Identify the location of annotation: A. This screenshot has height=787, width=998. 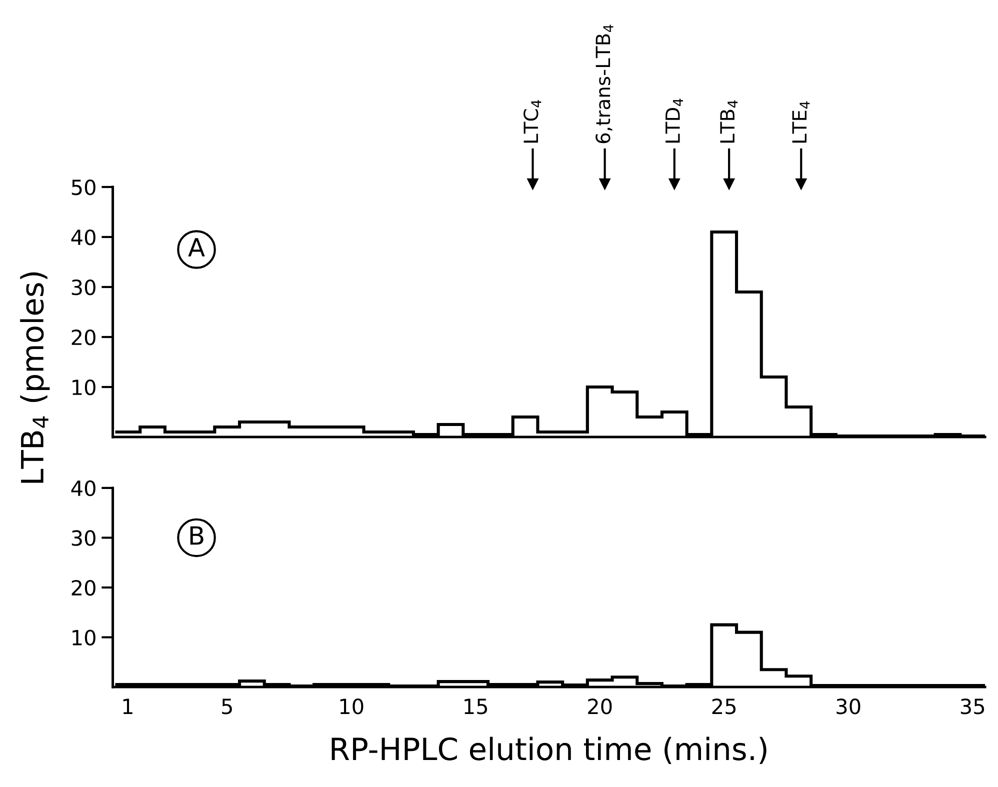
(196, 247).